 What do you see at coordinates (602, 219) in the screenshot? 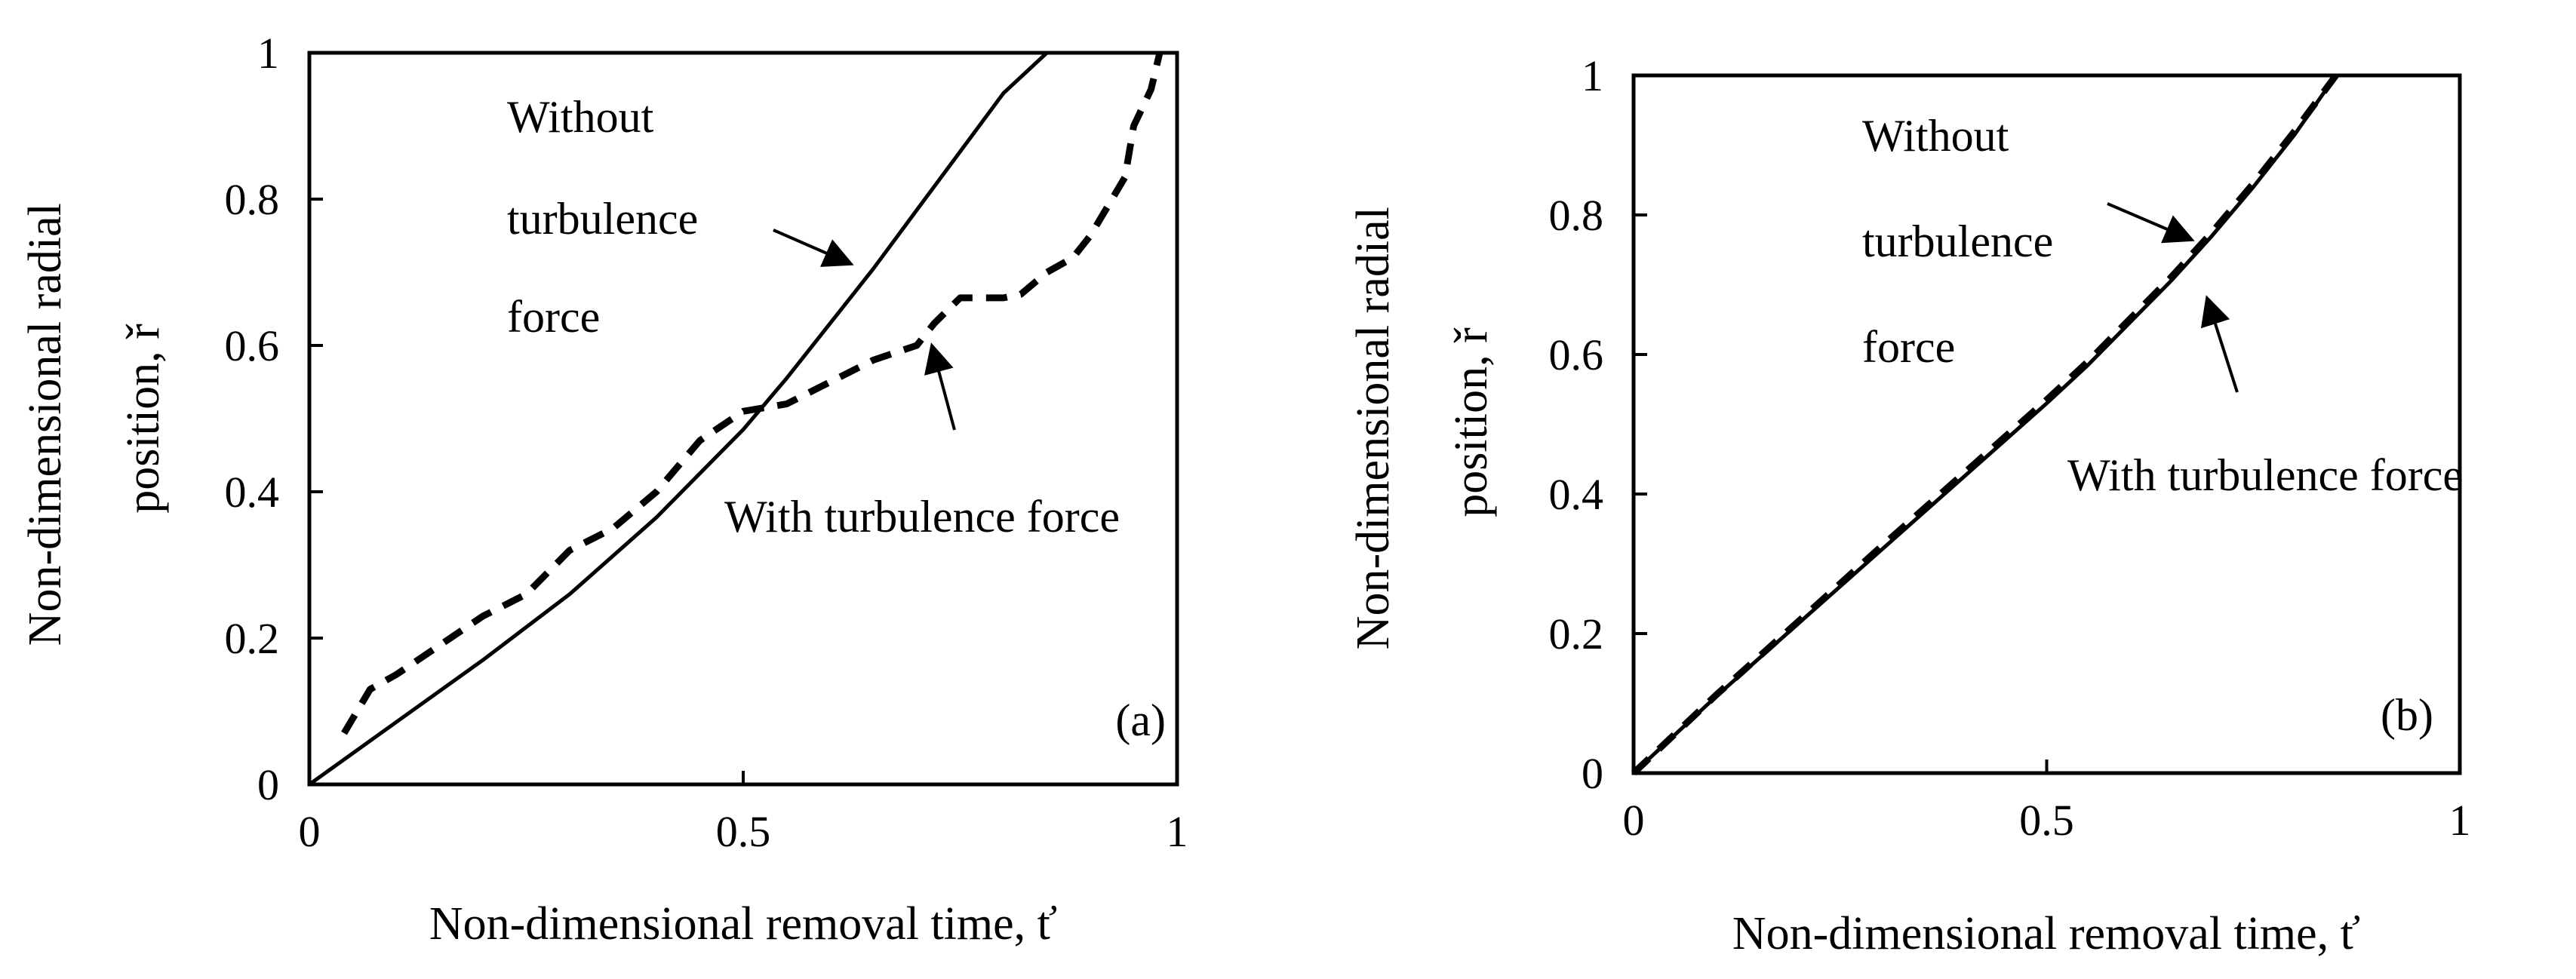
I see `annotation-without-a-line-2: turbulence` at bounding box center [602, 219].